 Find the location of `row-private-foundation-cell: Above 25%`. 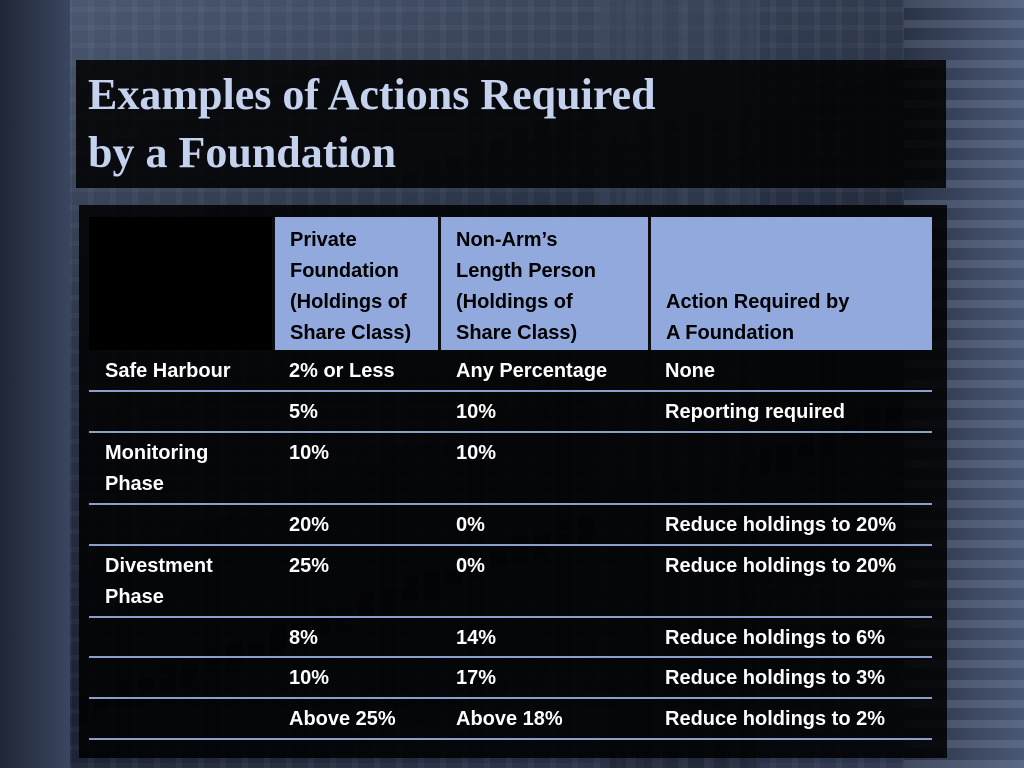

row-private-foundation-cell: Above 25% is located at coordinates (342, 719).